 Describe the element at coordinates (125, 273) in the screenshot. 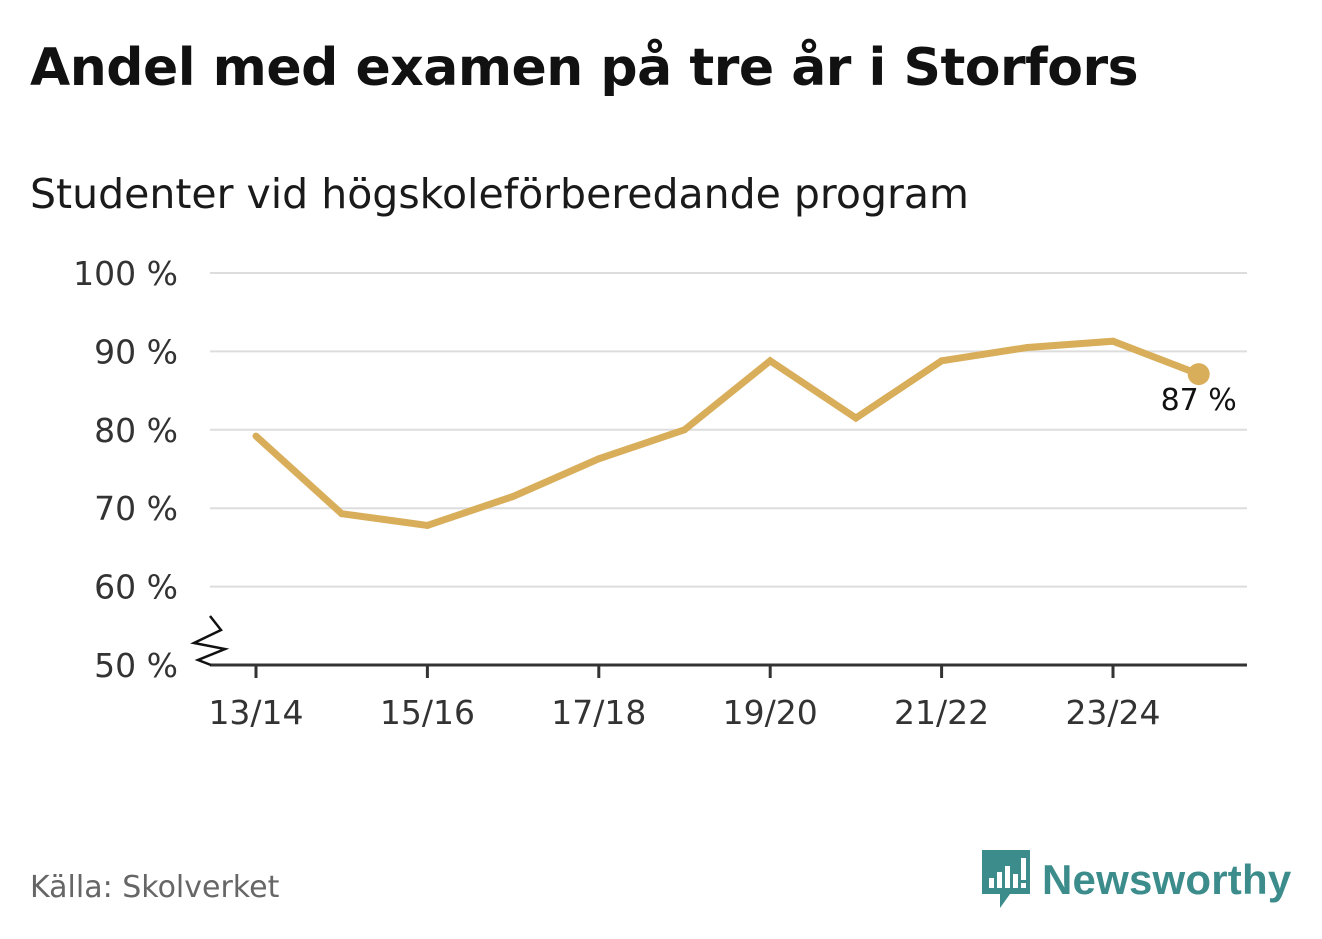

I see `y-tick-label: 100 %` at that location.